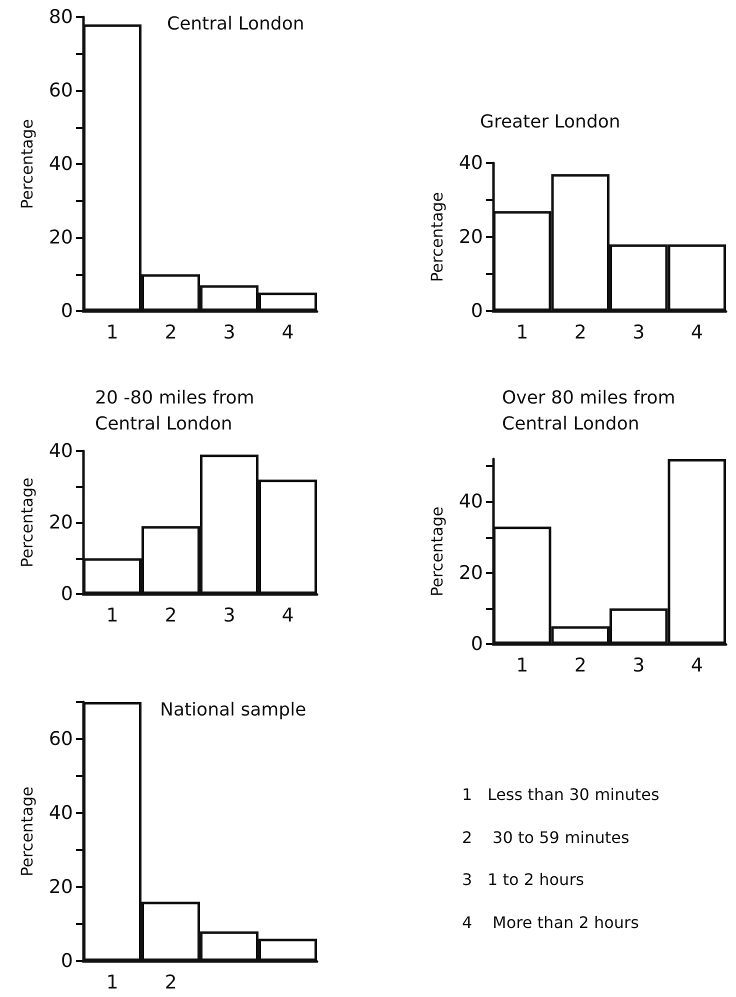  Describe the element at coordinates (561, 795) in the screenshot. I see `text: 1 Less than 30 minutes` at that location.